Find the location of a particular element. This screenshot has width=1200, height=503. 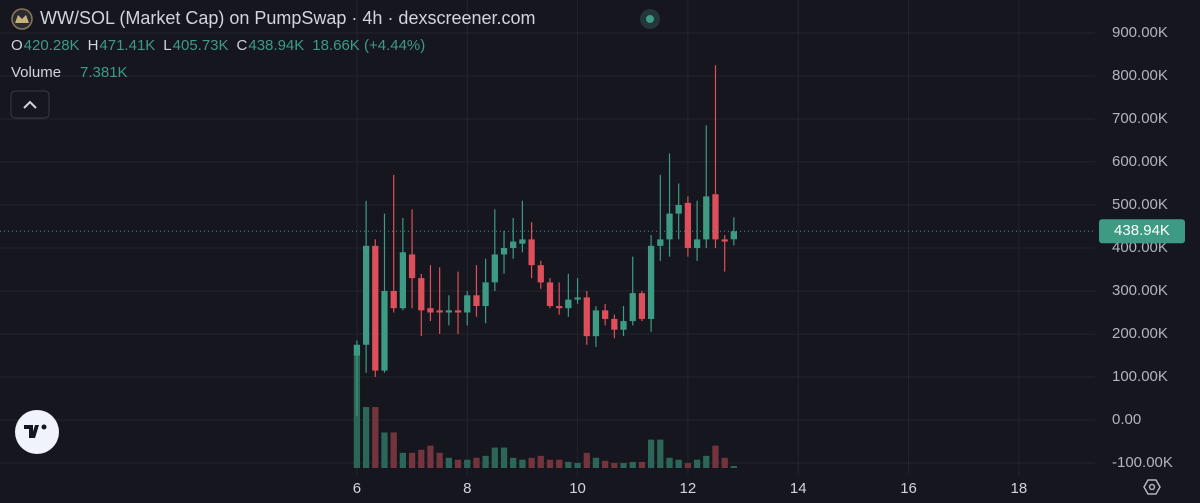

y-tick-label: 900.00K is located at coordinates (1140, 32).